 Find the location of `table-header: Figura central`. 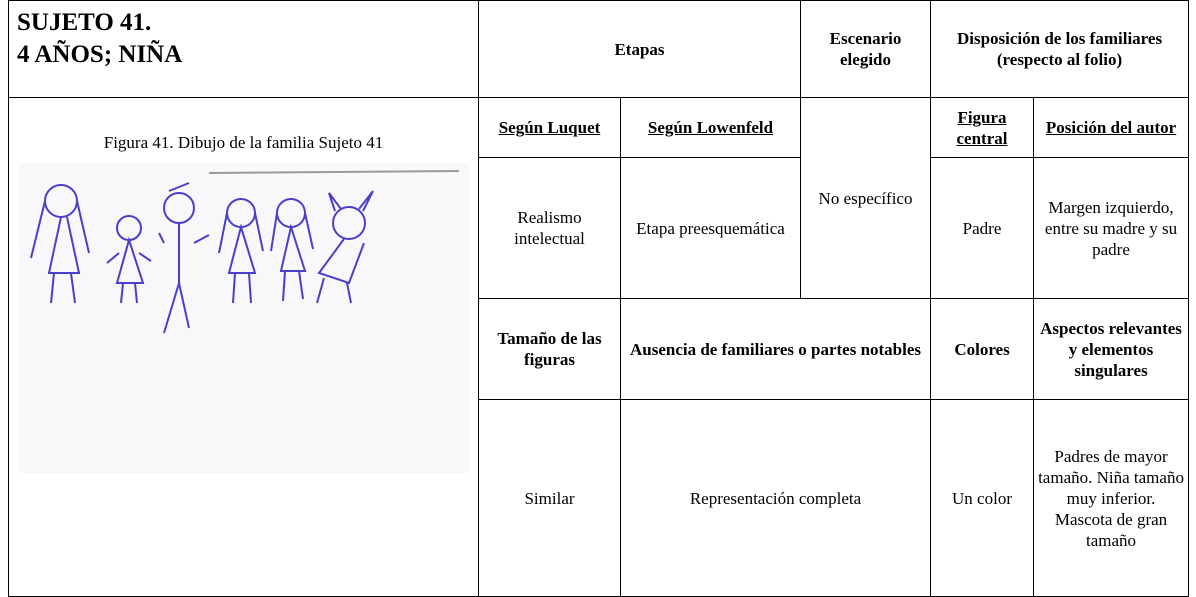

table-header: Figura central is located at coordinates (982, 127).